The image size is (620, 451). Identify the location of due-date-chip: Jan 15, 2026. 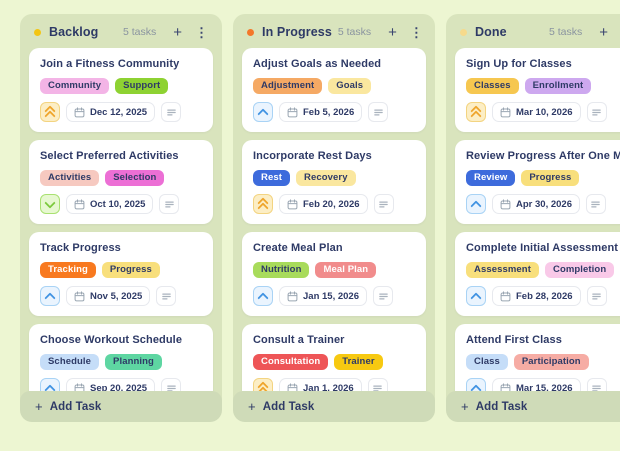
(323, 296).